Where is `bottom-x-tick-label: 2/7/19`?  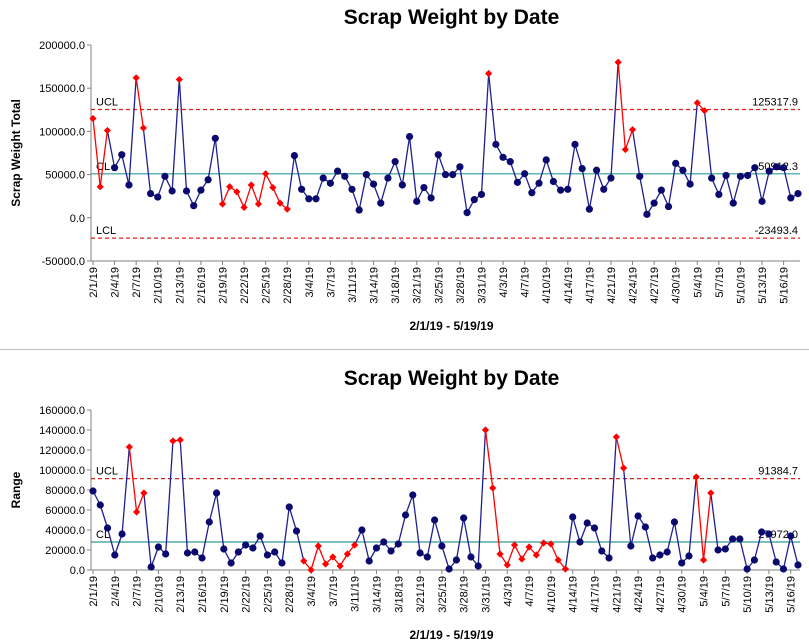
bottom-x-tick-label: 2/7/19 is located at coordinates (138, 591).